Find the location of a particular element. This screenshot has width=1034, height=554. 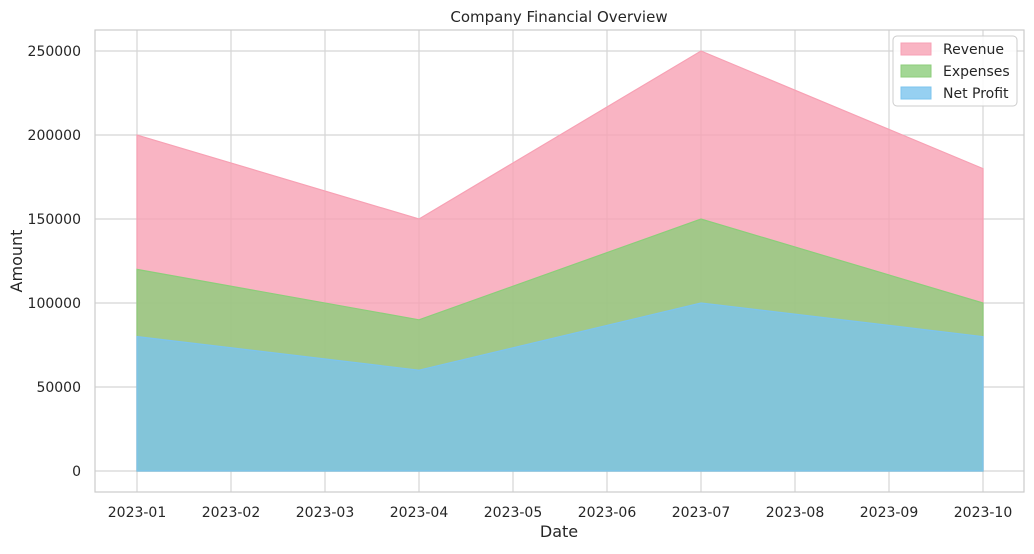

legend-label: Expenses is located at coordinates (976, 72).